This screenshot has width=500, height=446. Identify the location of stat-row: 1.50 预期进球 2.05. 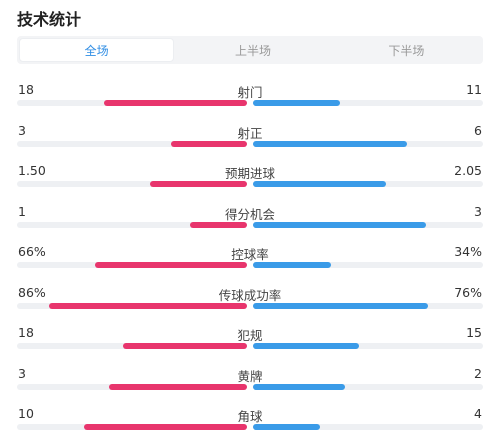
(250, 183).